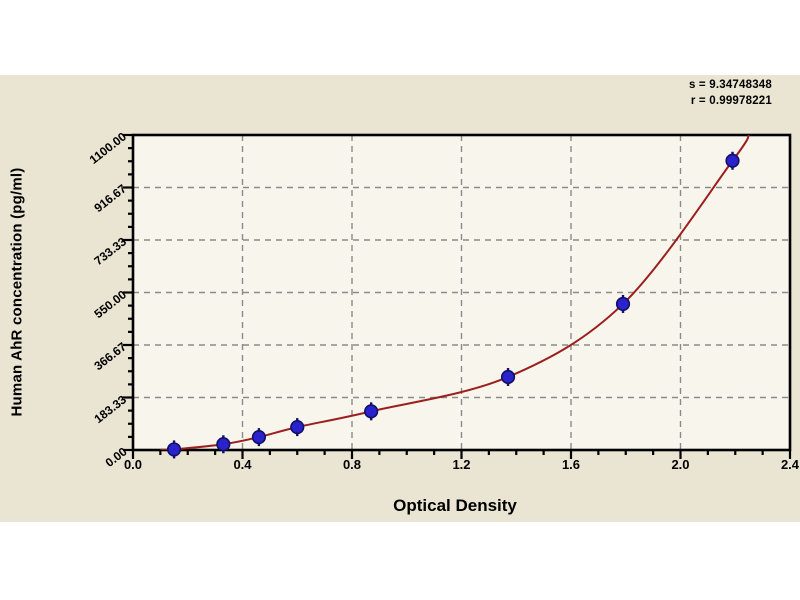 This screenshot has height=600, width=800. I want to click on stat-r-value: r = 0.99978221, so click(731, 101).